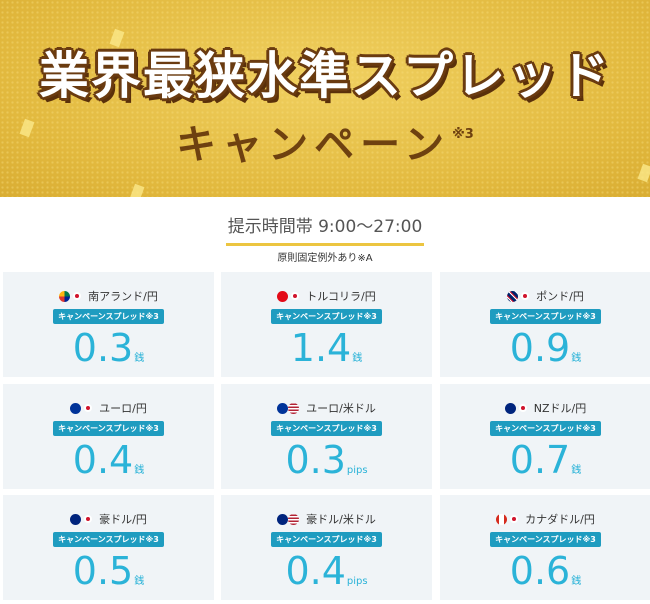 Image resolution: width=650 pixels, height=604 pixels. What do you see at coordinates (341, 296) in the screenshot?
I see `currency-pair-label: トルコリラ/円` at bounding box center [341, 296].